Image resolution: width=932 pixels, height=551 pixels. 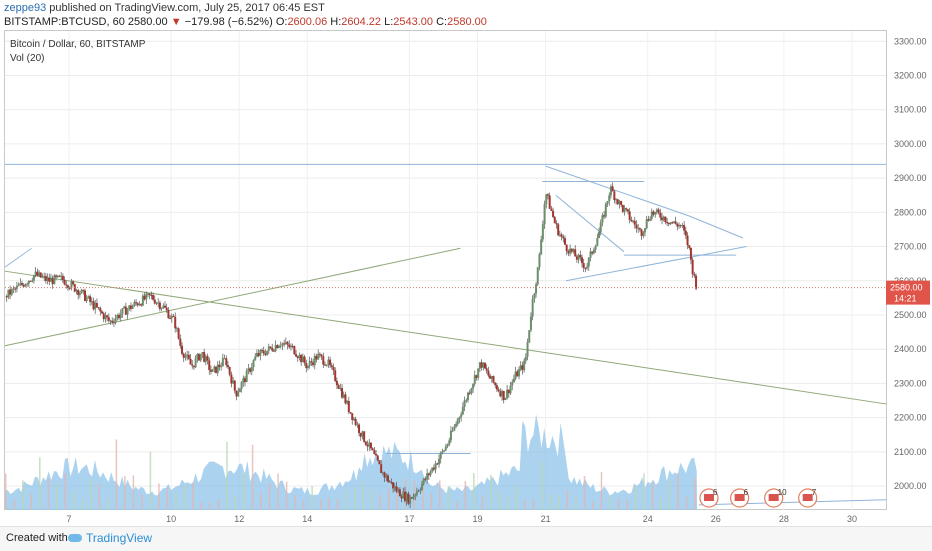 I want to click on y-tick-label-9: 2400.00, so click(x=910, y=349).